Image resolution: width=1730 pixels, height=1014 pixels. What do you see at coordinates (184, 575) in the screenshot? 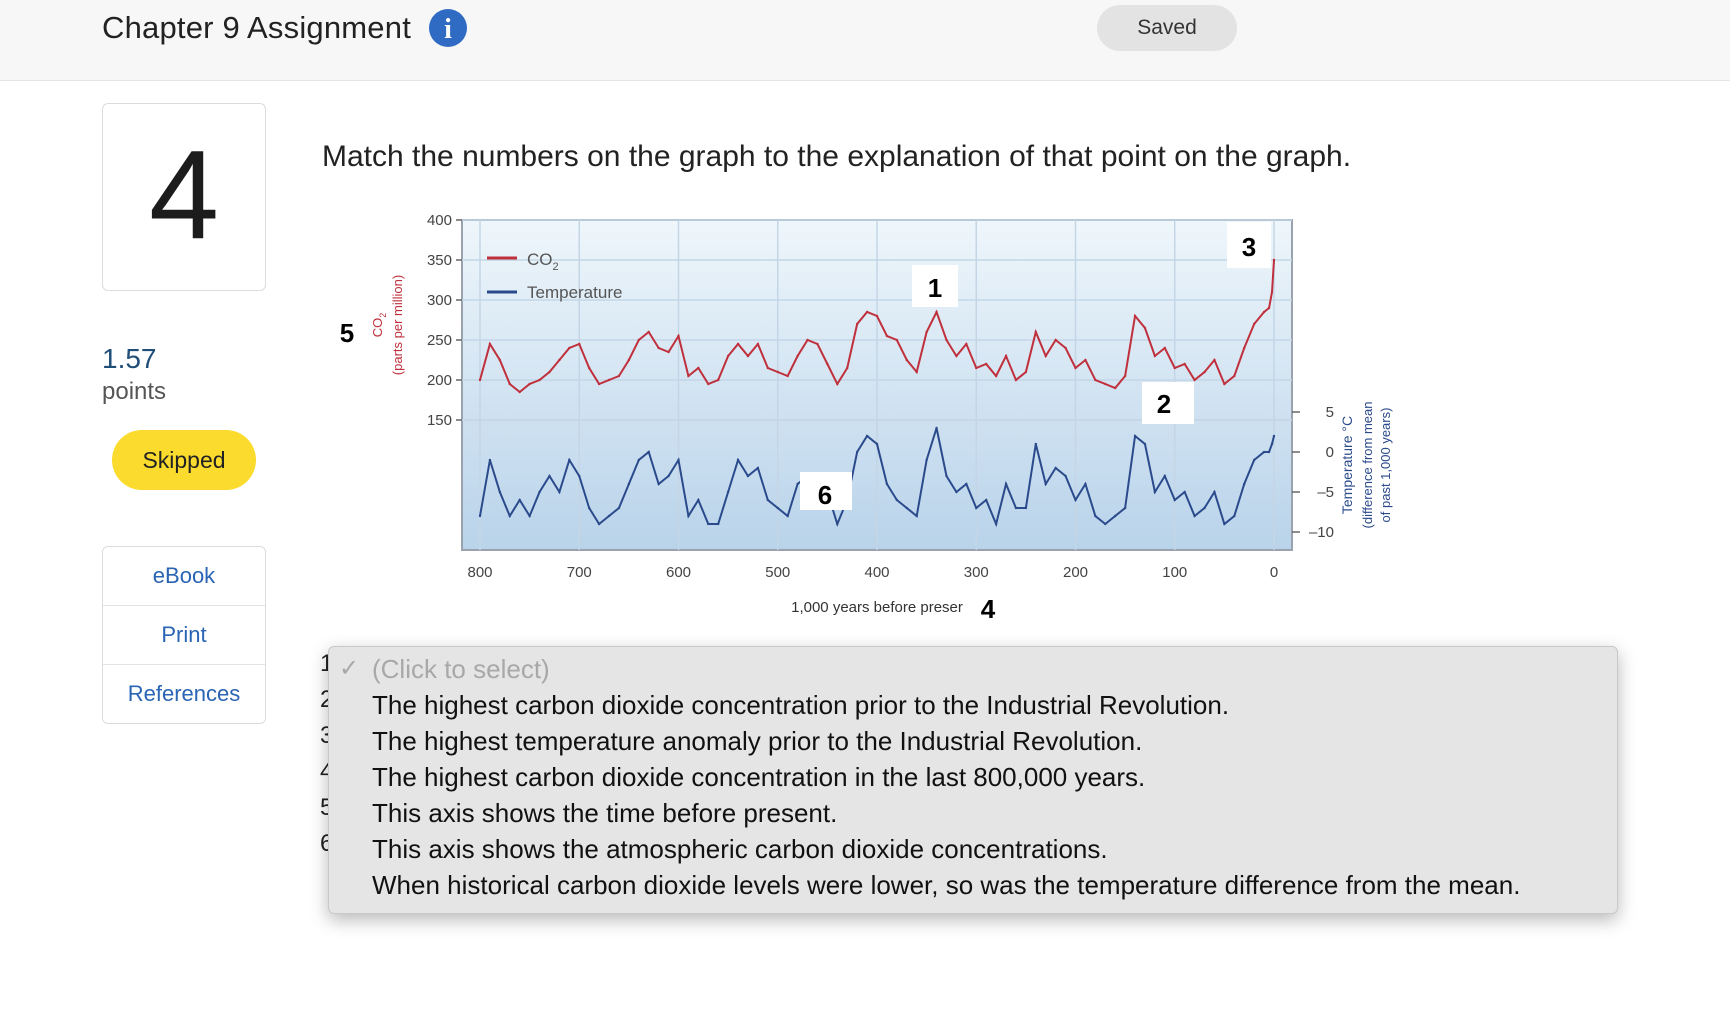
I see `ebook-link: eBook` at bounding box center [184, 575].